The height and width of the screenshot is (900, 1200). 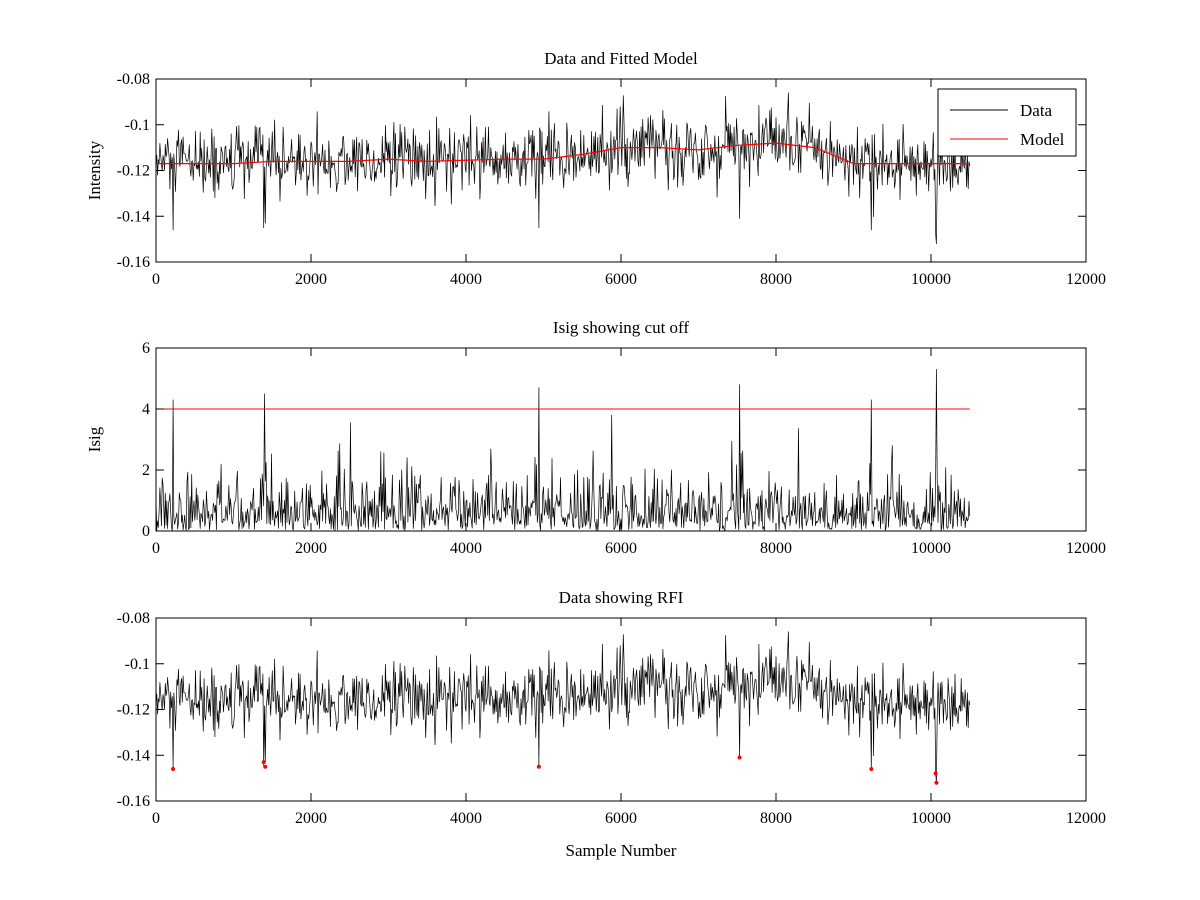 I want to click on legend-label-data: Data, so click(x=1036, y=110).